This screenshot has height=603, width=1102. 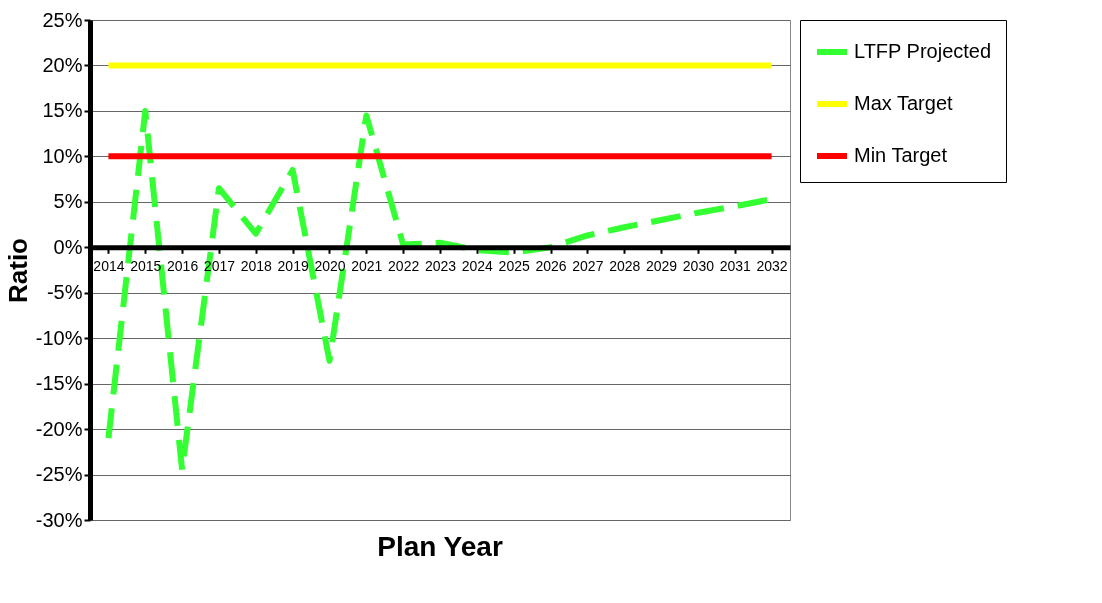 I want to click on x-tick-label: 2019, so click(x=293, y=265).